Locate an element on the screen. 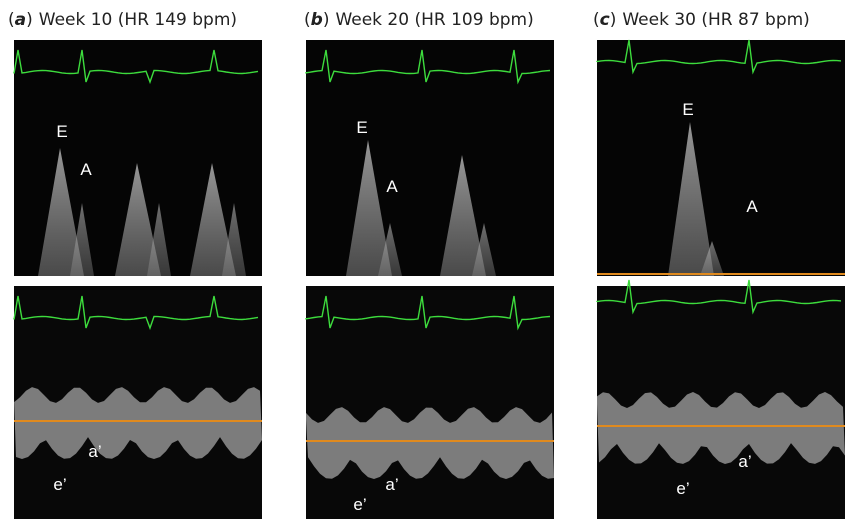 Image resolution: width=855 pixels, height=519 pixels. panel-heading: (b) Week 20 (HR 109 bpm) is located at coordinates (419, 20).